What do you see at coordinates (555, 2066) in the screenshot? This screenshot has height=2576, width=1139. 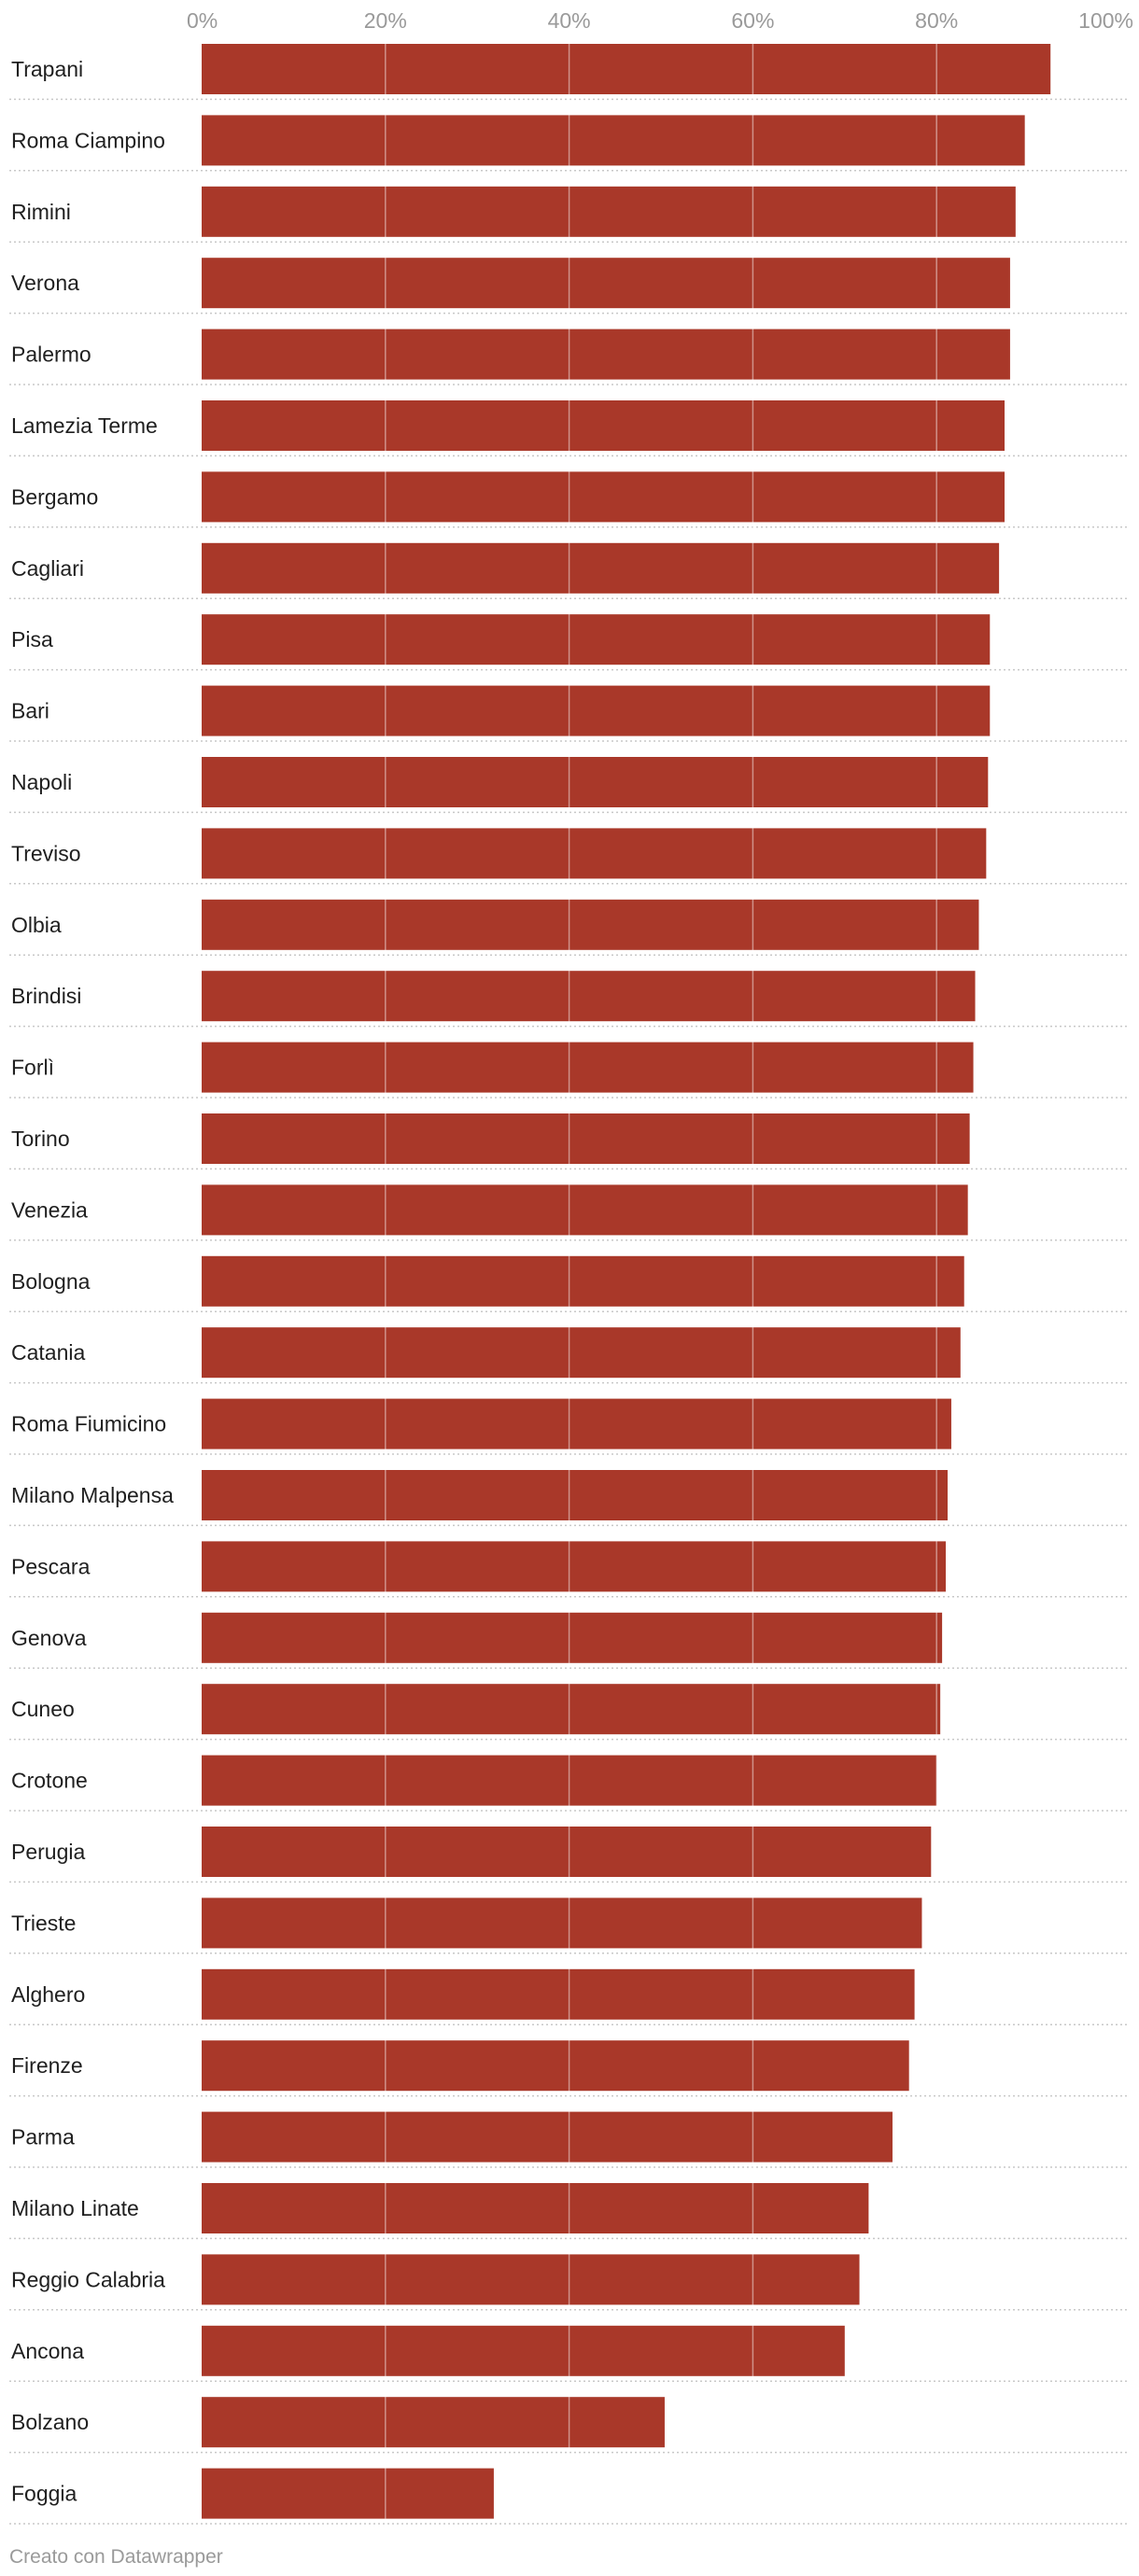 I see `bar-firenze` at bounding box center [555, 2066].